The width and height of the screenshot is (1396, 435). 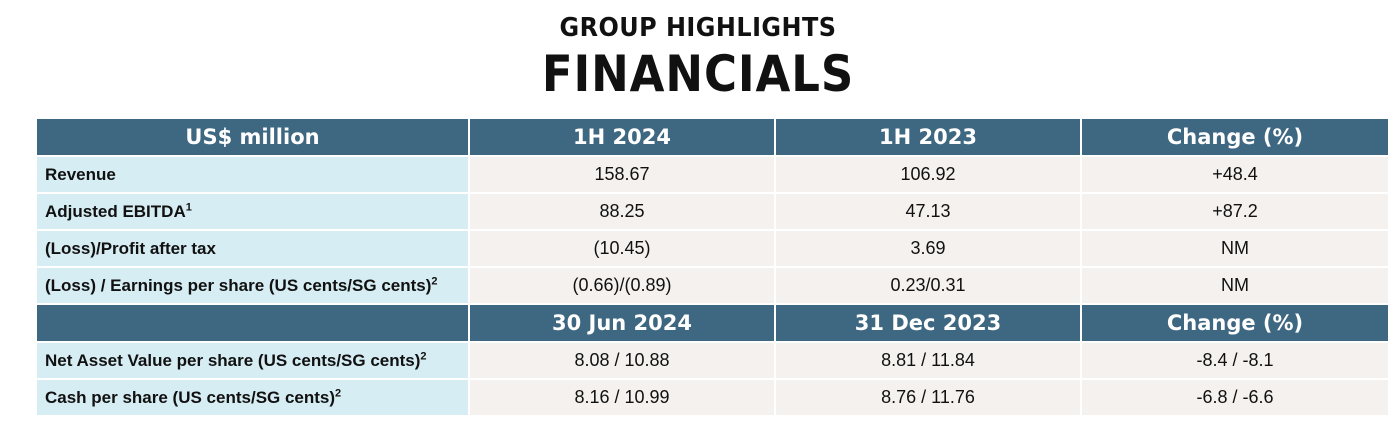 I want to click on value-1h-2024: 88.25, so click(x=622, y=211).